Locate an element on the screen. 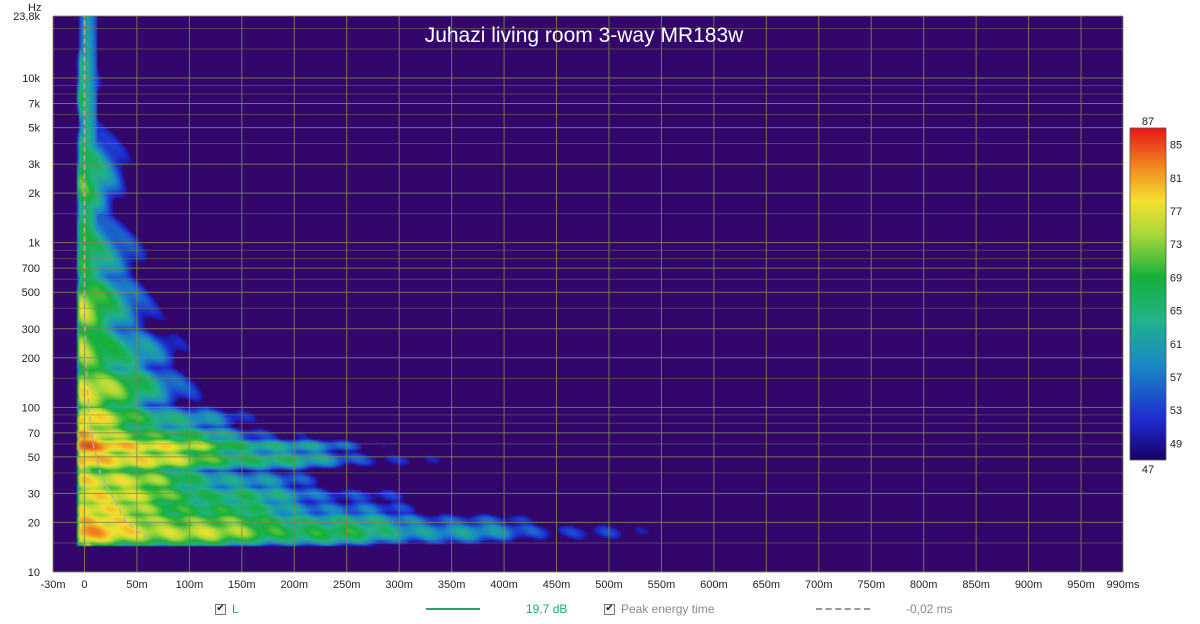 This screenshot has height=624, width=1200. x-tick-label: 0 is located at coordinates (84, 585).